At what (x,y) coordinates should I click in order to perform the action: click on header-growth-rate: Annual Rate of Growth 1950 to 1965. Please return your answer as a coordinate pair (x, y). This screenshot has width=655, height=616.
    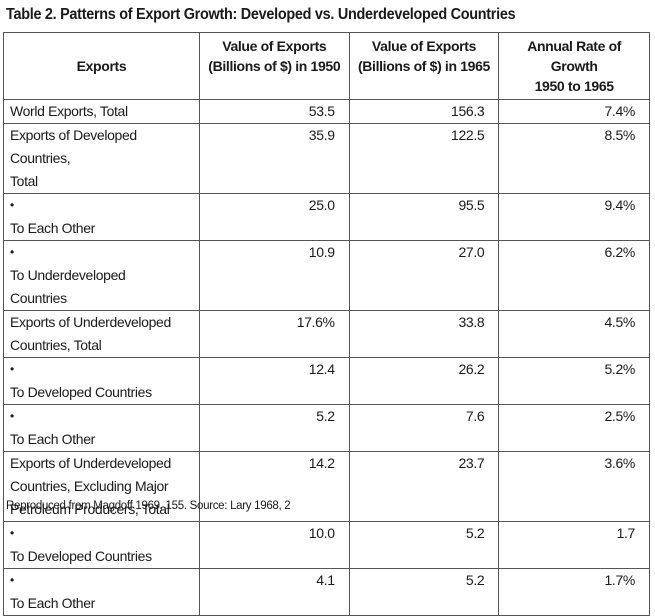
    Looking at the image, I should click on (574, 66).